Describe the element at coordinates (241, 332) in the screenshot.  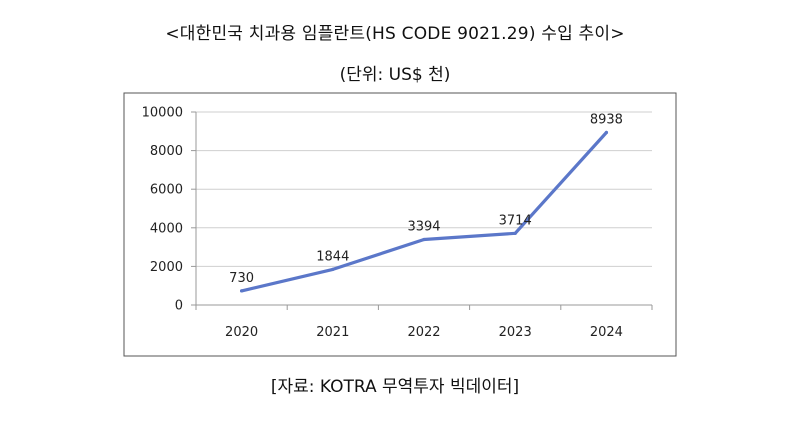
I see `x-tick-label: 2020` at that location.